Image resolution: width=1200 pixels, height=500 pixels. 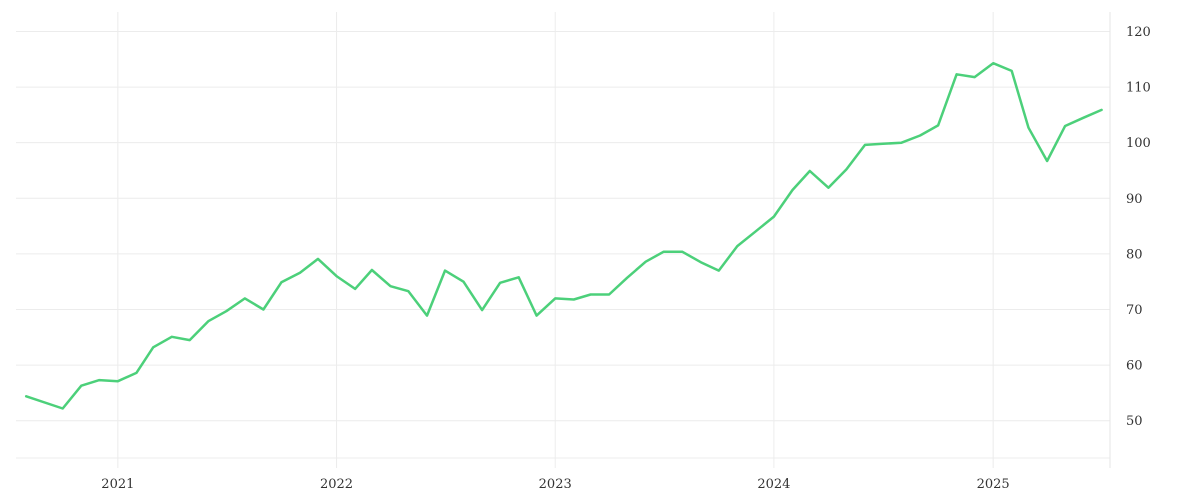 I want to click on y-tick-label: 80, so click(x=1134, y=254).